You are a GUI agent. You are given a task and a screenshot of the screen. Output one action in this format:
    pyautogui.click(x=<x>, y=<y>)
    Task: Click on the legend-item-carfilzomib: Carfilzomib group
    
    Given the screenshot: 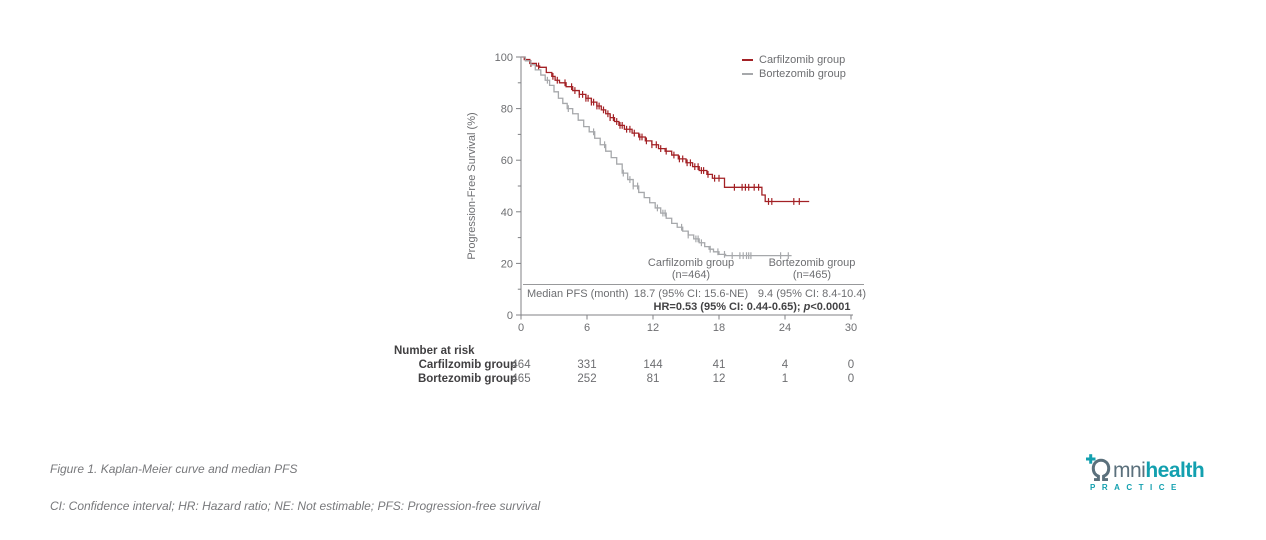 What is the action you would take?
    pyautogui.click(x=794, y=60)
    